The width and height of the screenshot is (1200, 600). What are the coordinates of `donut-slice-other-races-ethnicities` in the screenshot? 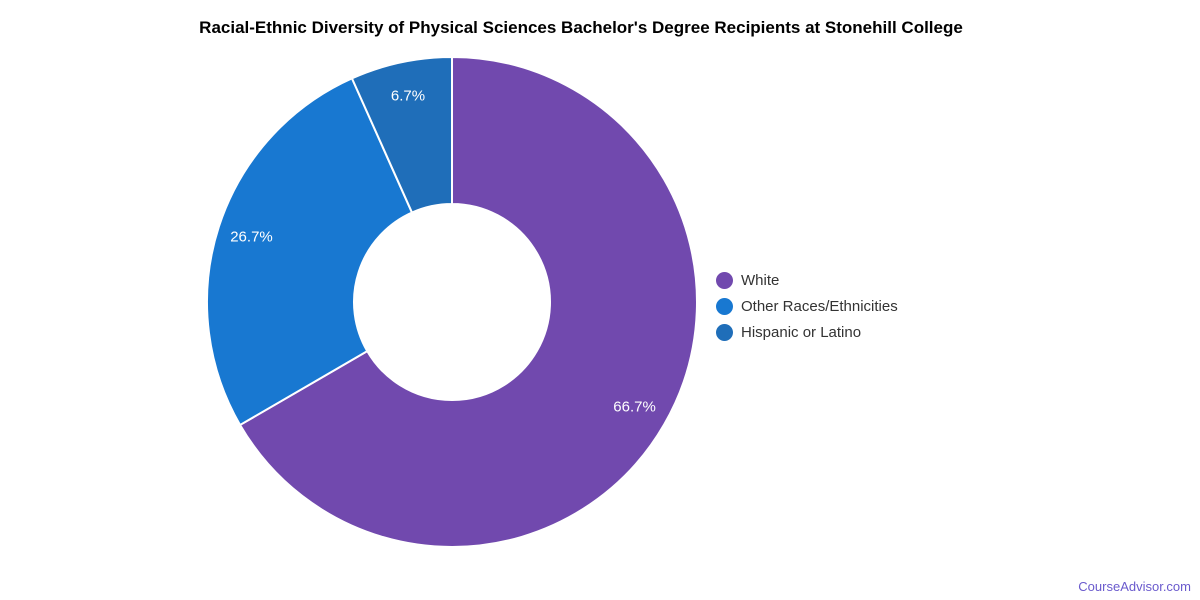 It's located at (309, 251).